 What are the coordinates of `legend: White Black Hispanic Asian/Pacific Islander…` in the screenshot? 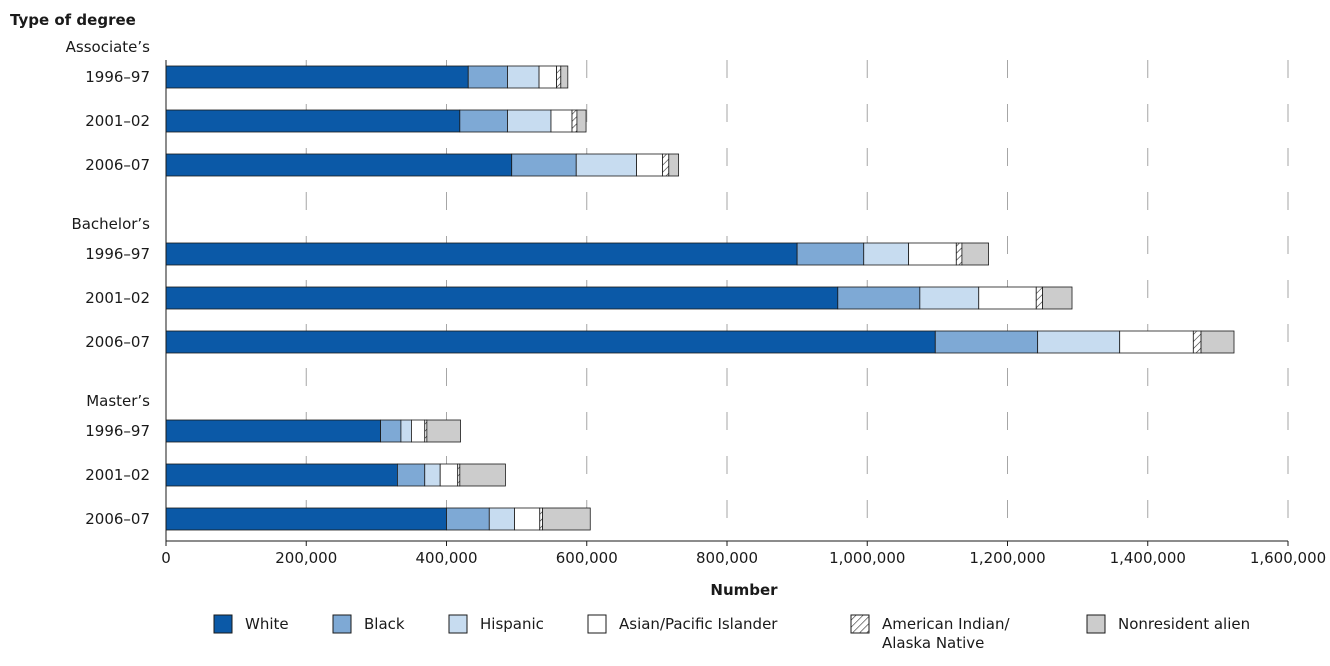 It's located at (731, 633).